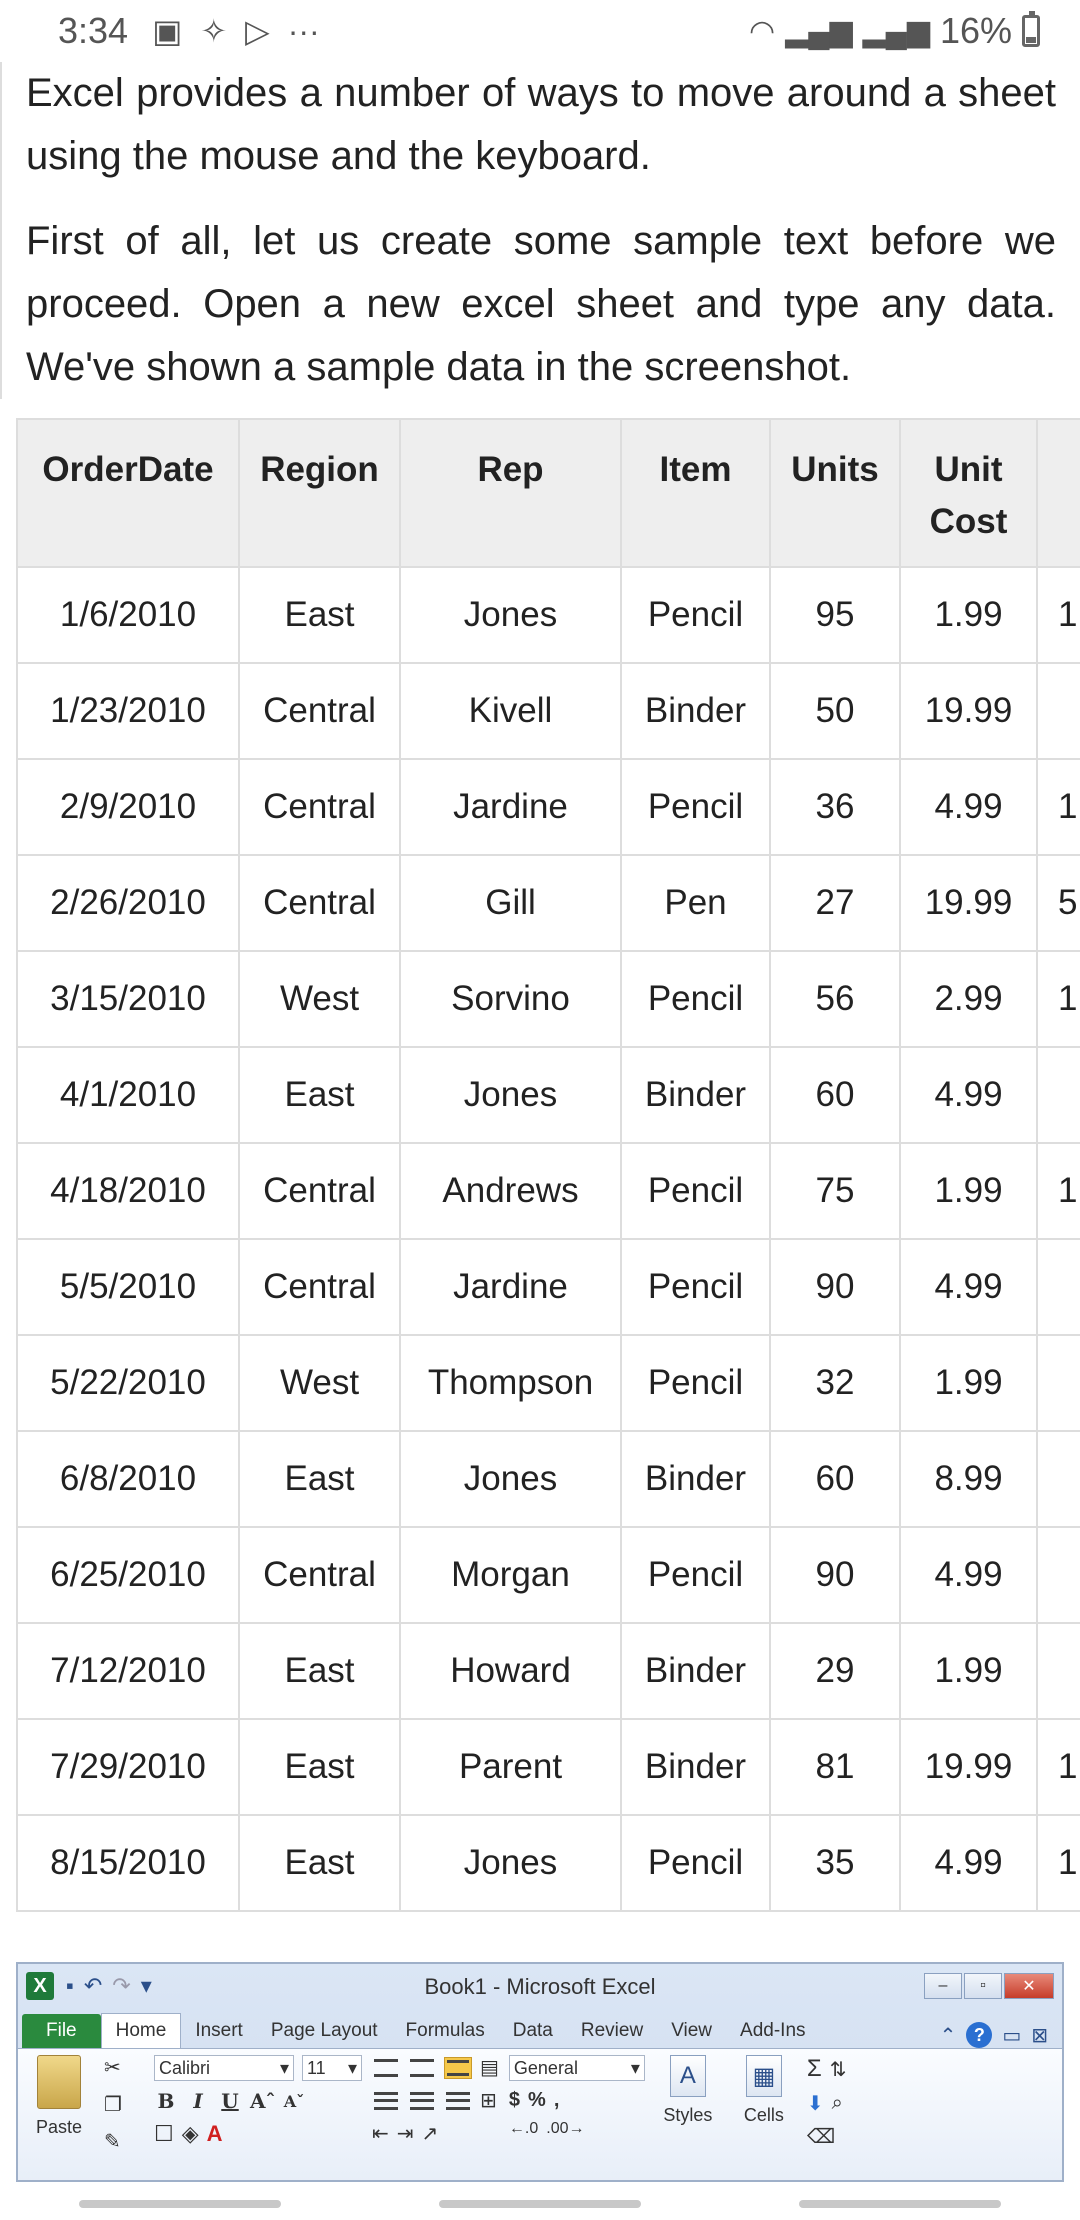 This screenshot has width=1080, height=2220. What do you see at coordinates (835, 1671) in the screenshot?
I see `table-cell: 29` at bounding box center [835, 1671].